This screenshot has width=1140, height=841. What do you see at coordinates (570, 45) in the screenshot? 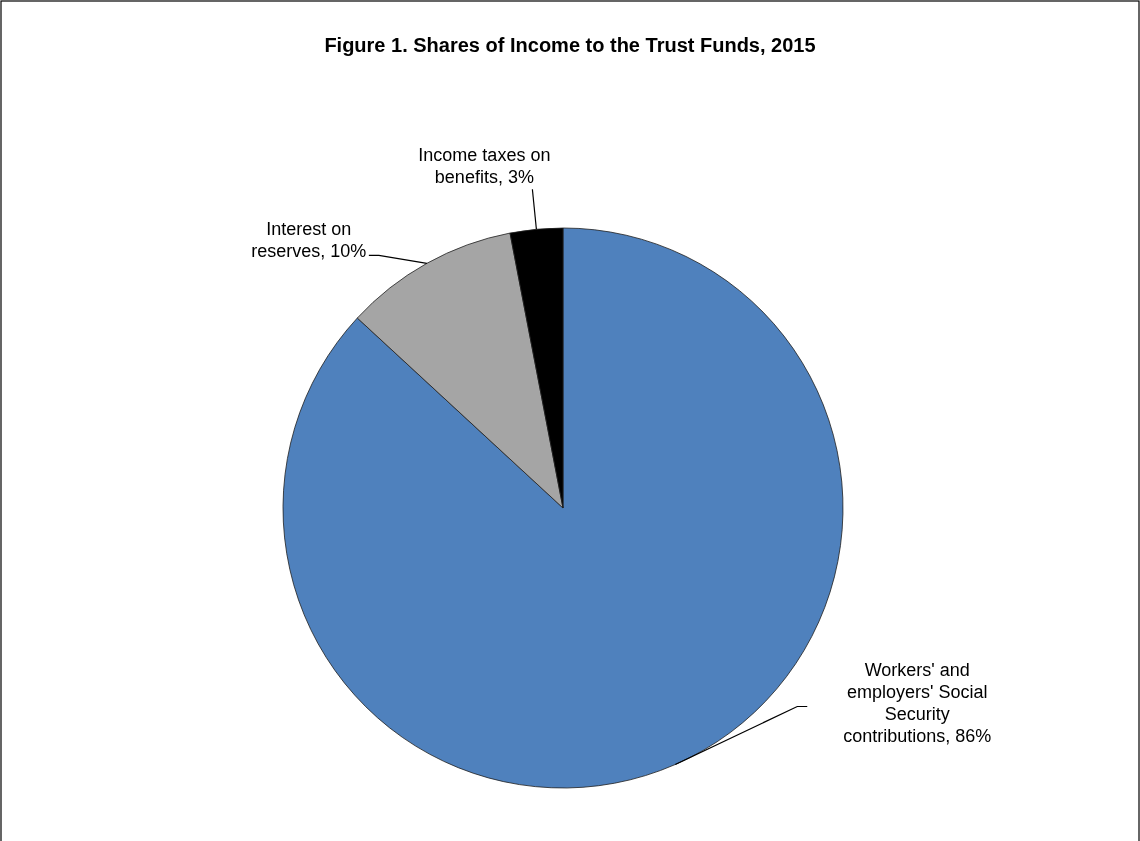
I see `chart-title: Figure 1. Shares of Income to the Trust Funds, 2015` at bounding box center [570, 45].